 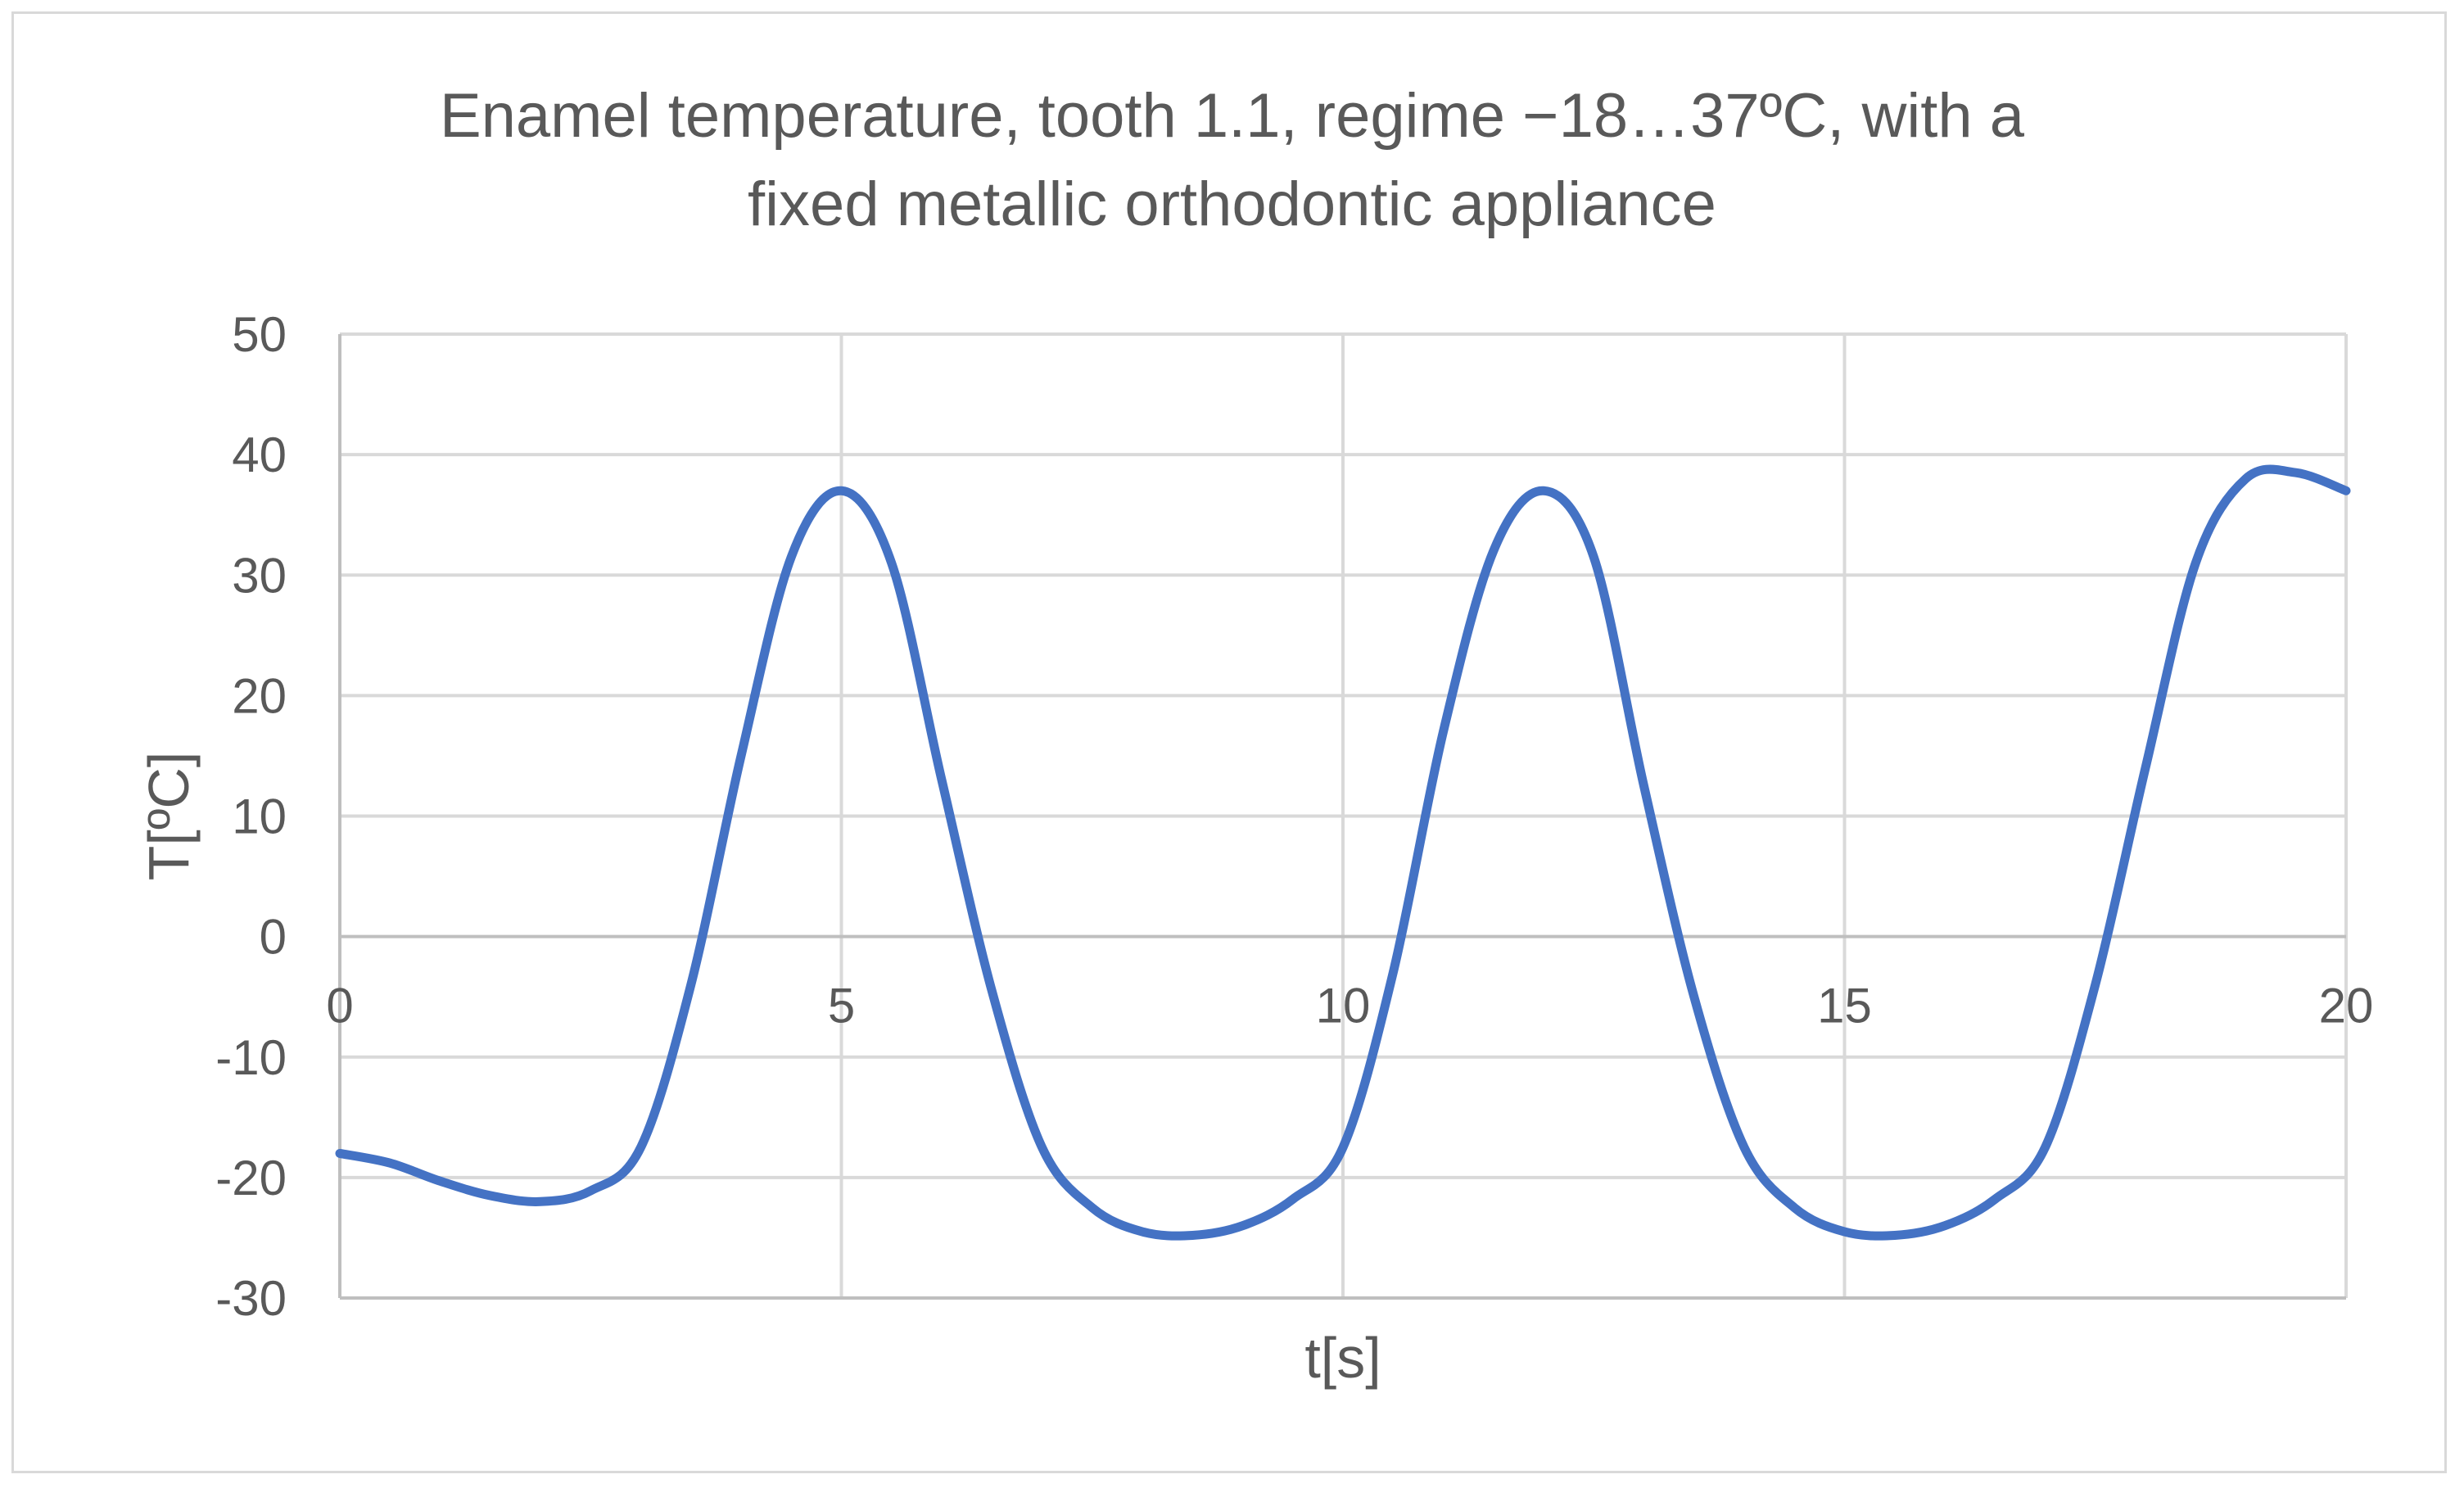 I want to click on x-tick-label: 10, so click(x=1343, y=1006).